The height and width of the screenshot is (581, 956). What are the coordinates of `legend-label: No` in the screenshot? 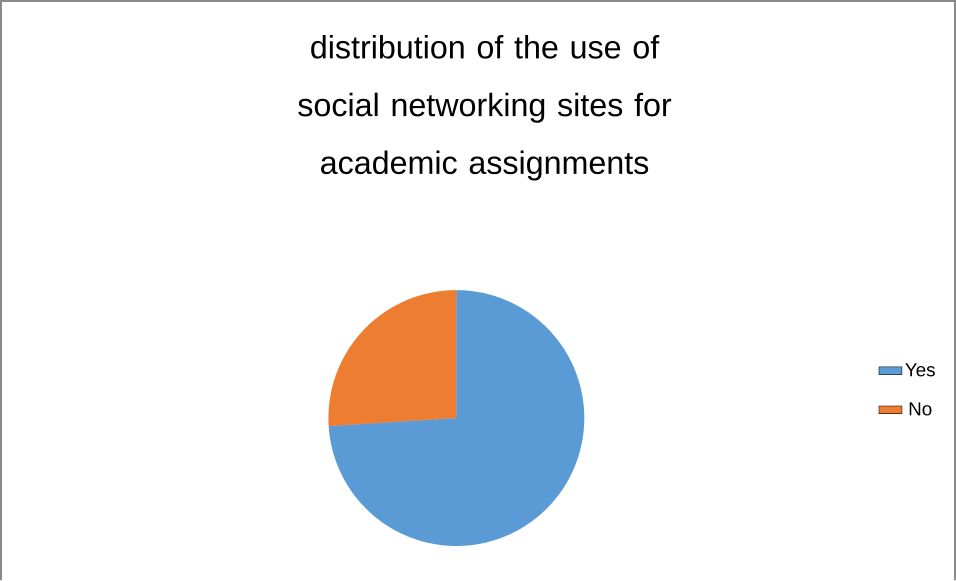 It's located at (921, 409).